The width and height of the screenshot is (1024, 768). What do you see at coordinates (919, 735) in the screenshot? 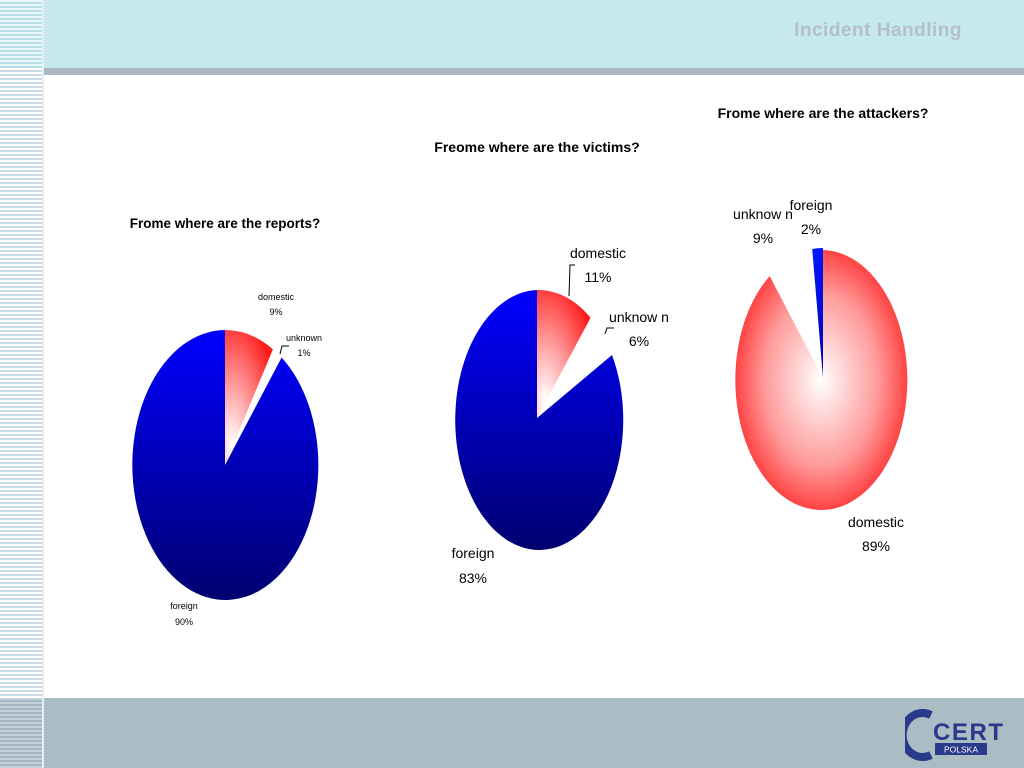
I see `logo-c-letter` at bounding box center [919, 735].